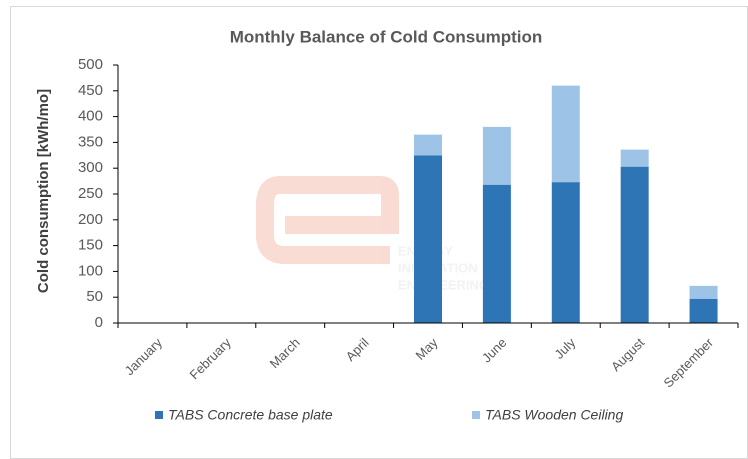 The width and height of the screenshot is (748, 459). I want to click on y-tick-label: 400, so click(90, 116).